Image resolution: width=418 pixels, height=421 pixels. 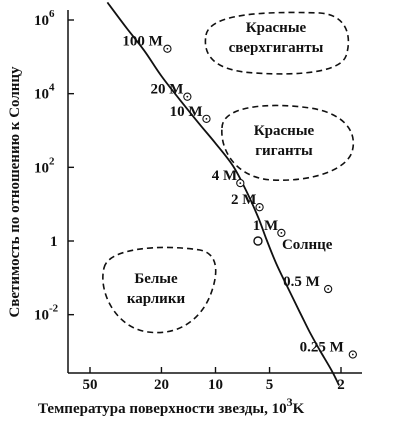 What do you see at coordinates (307, 245) in the screenshot?
I see `sun-label: Солнце` at bounding box center [307, 245].